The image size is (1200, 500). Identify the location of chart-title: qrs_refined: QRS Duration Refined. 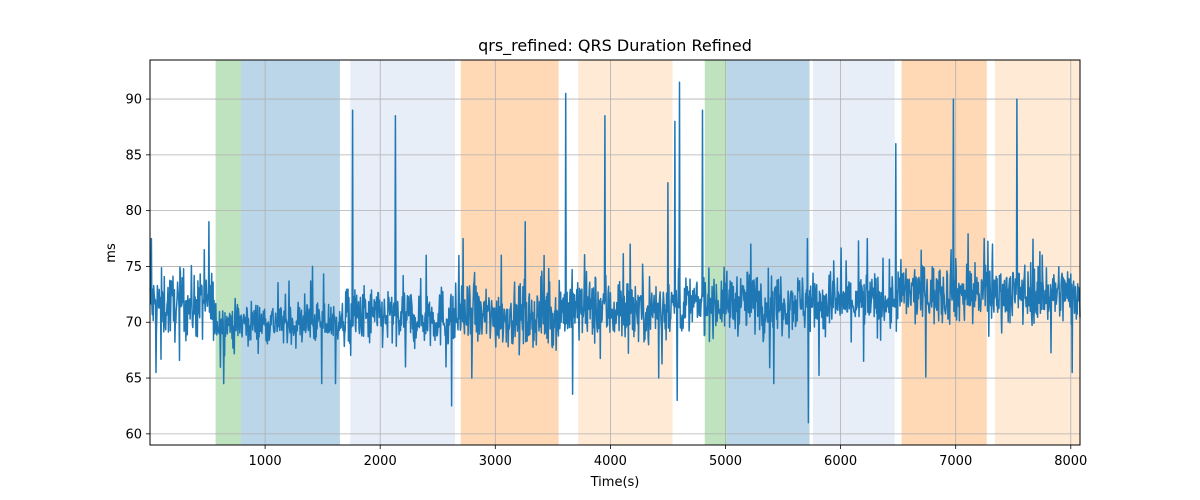
(615, 46).